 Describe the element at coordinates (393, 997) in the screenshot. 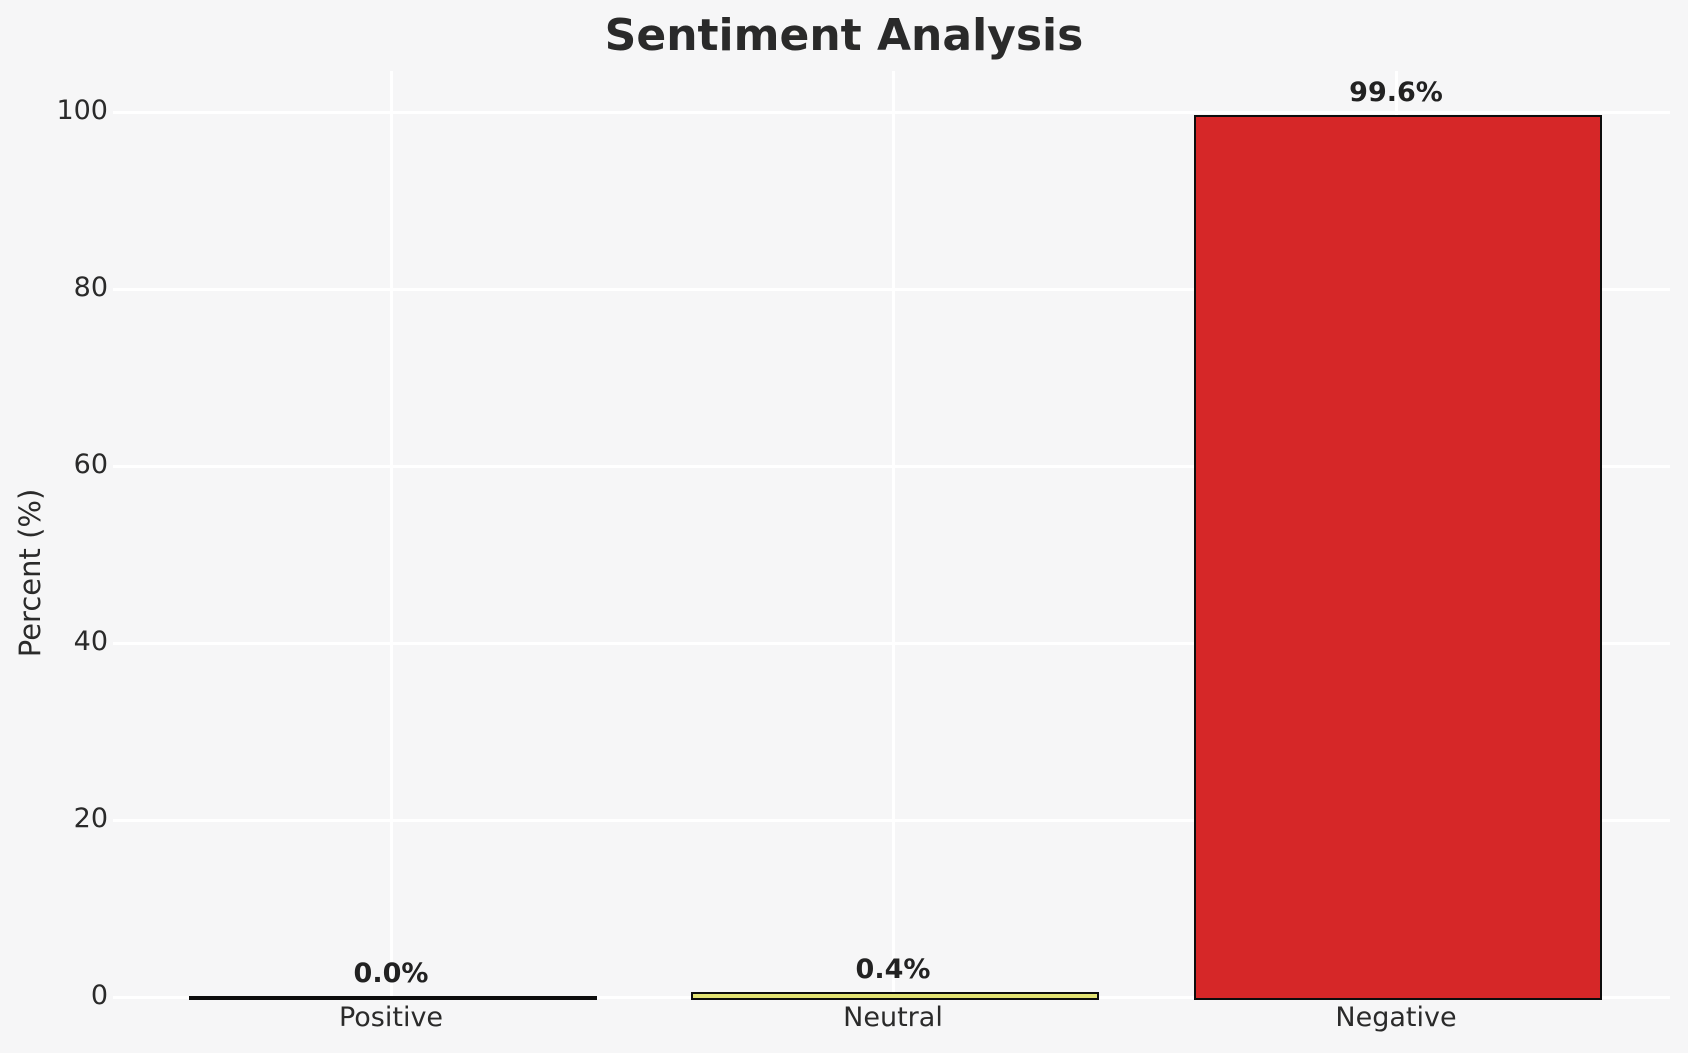

I see `bar-positive` at that location.